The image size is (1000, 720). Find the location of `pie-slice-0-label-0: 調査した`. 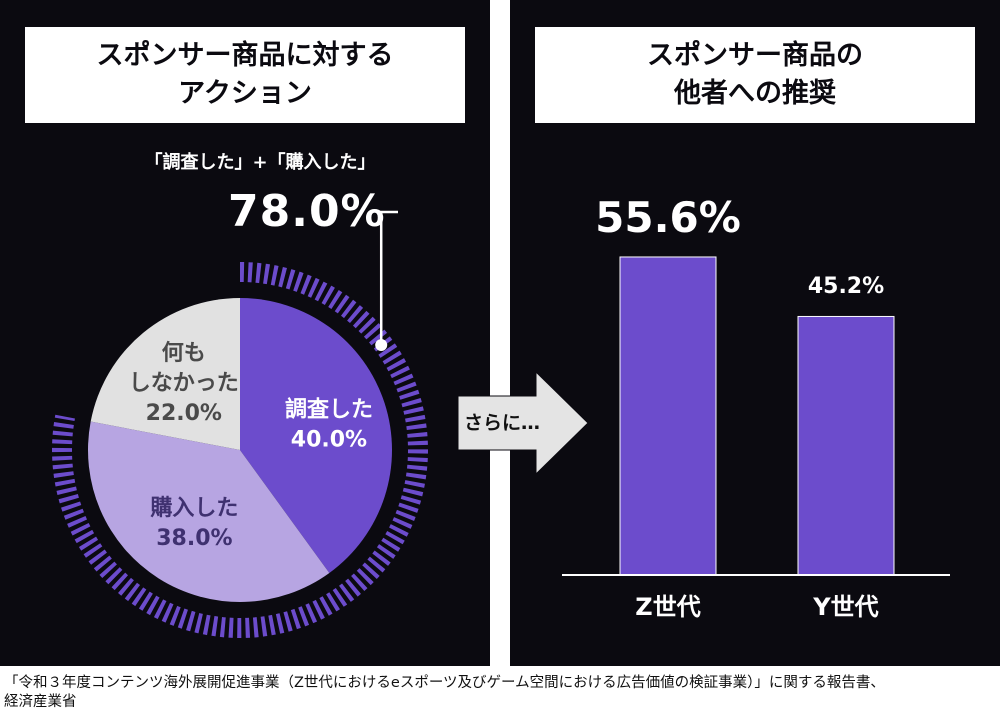

pie-slice-0-label-0: 調査した is located at coordinates (329, 410).